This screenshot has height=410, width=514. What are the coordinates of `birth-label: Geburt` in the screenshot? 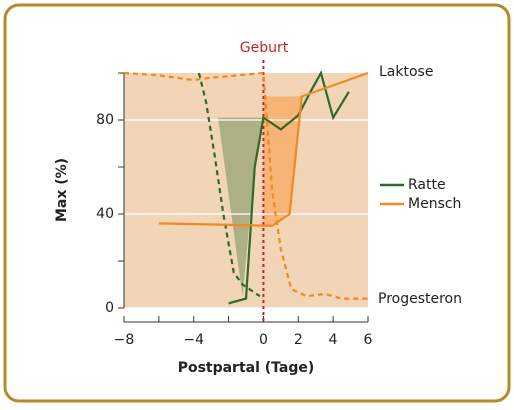 It's located at (264, 48).